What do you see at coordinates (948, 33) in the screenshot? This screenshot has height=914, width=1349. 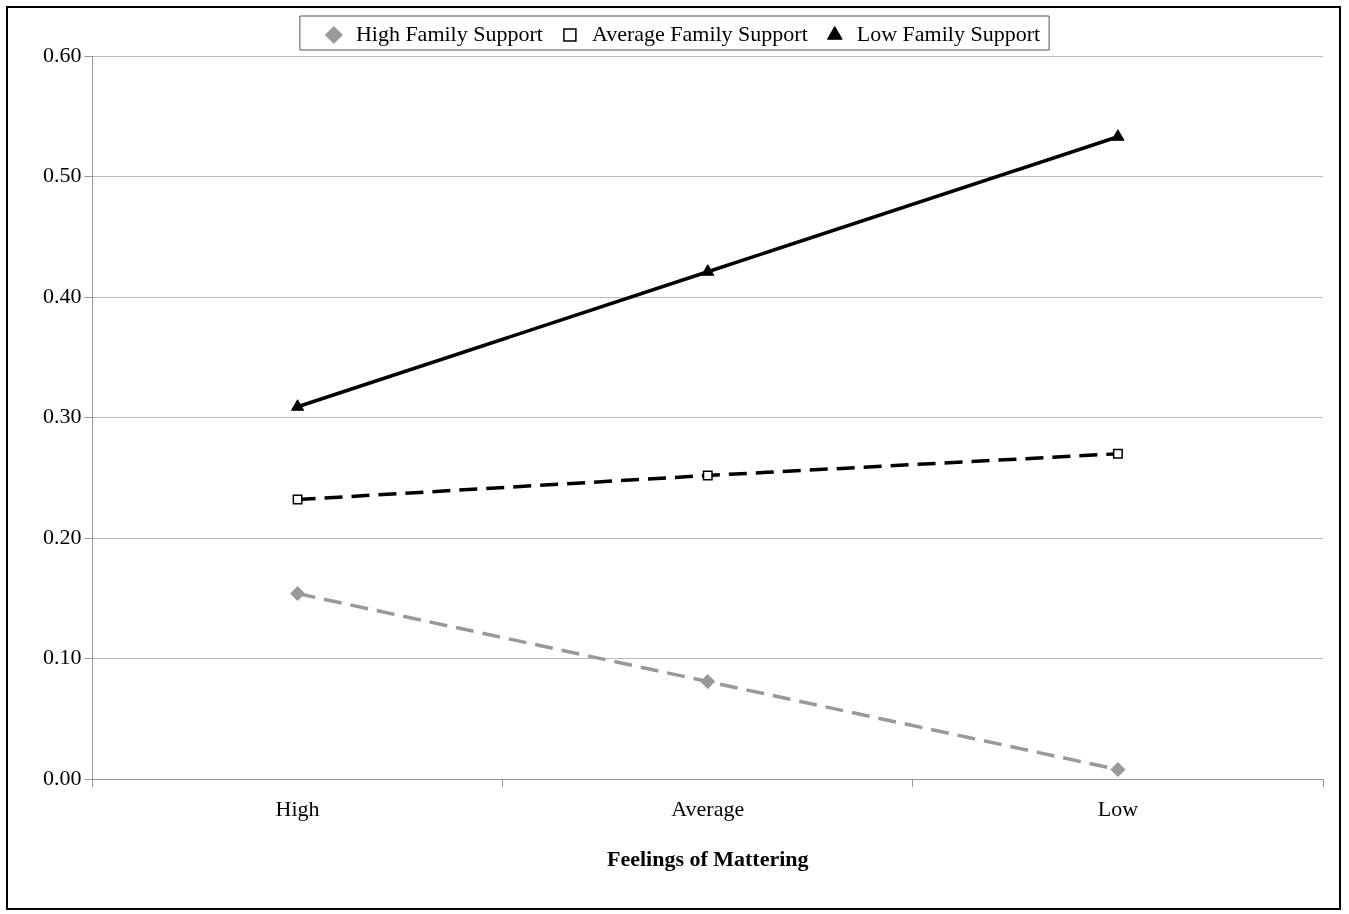 I see `legend-label: Low Family Support` at bounding box center [948, 33].